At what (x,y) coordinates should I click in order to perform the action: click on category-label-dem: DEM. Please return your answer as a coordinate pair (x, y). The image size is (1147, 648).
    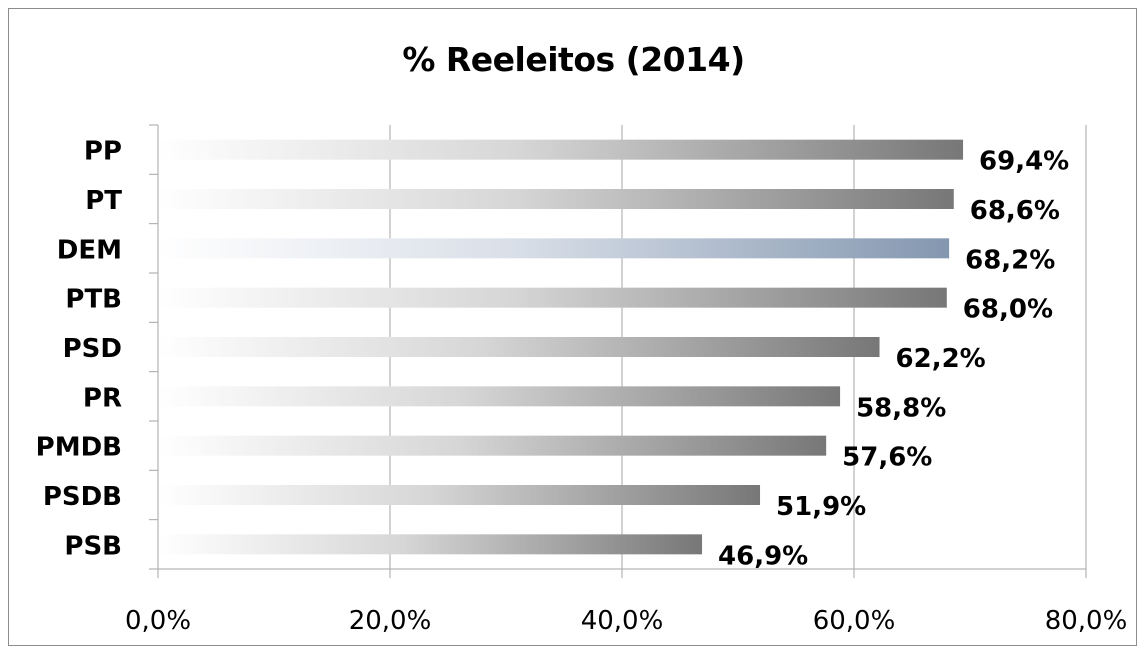
    Looking at the image, I should click on (89, 250).